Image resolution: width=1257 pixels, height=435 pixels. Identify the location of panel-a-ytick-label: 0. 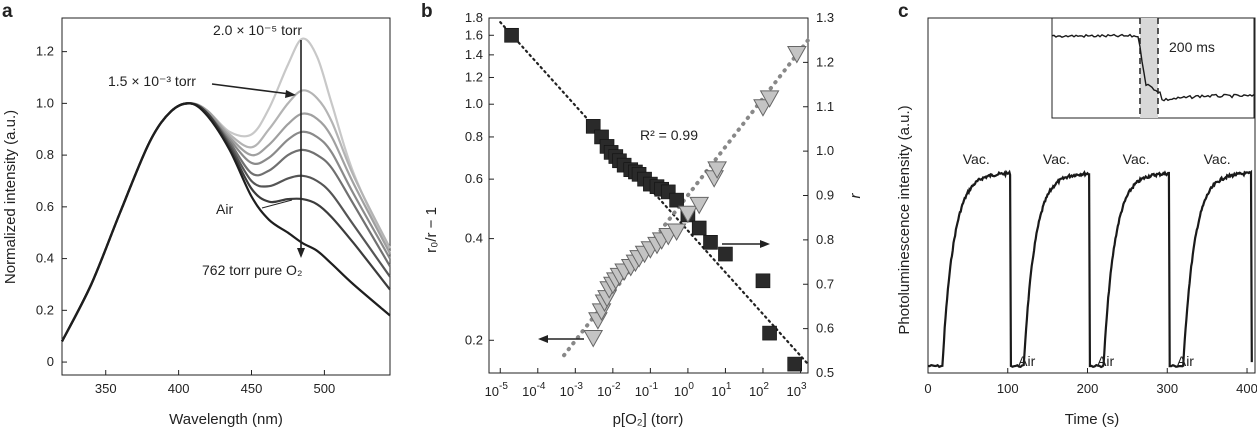
(50, 361).